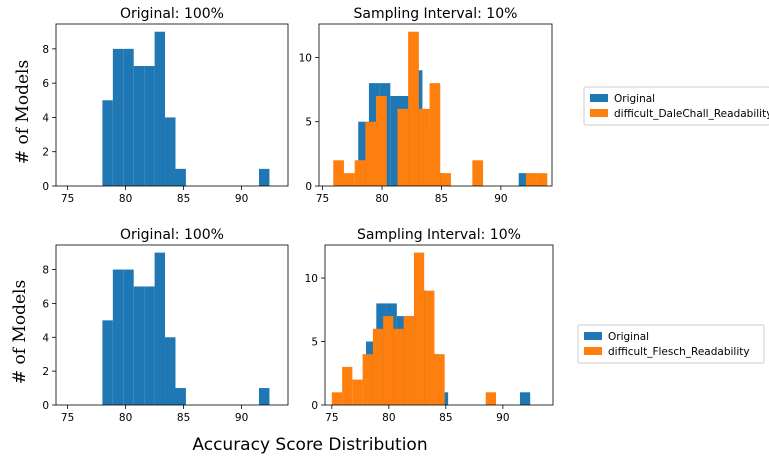  Describe the element at coordinates (691, 114) in the screenshot. I see `legend-label: difficult_DaleChall_Readability` at that location.